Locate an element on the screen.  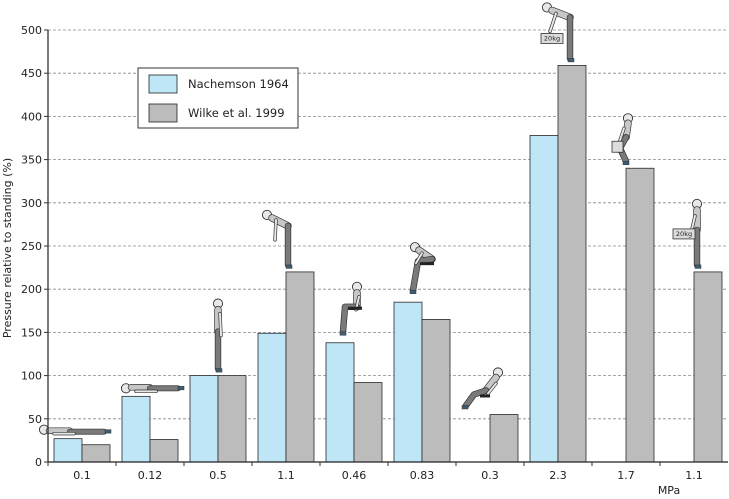
x-tick-label: 2.3 is located at coordinates (558, 475).